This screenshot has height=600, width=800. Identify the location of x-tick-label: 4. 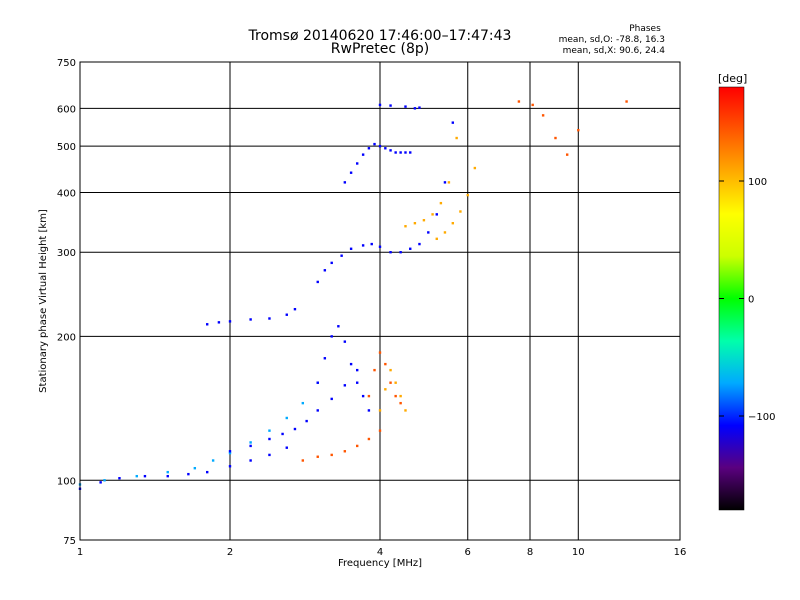
(380, 552).